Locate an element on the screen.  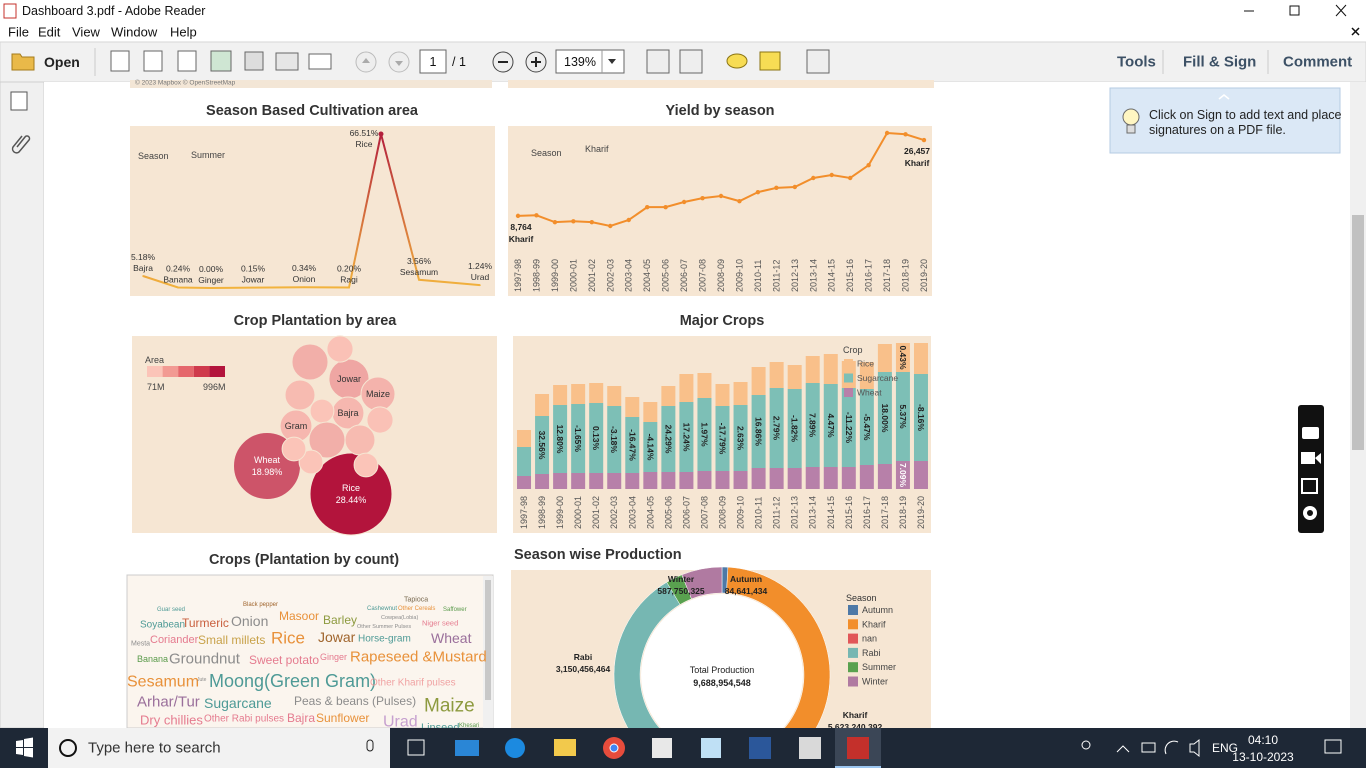
word: Moong(Green Gram) is located at coordinates (292, 681).